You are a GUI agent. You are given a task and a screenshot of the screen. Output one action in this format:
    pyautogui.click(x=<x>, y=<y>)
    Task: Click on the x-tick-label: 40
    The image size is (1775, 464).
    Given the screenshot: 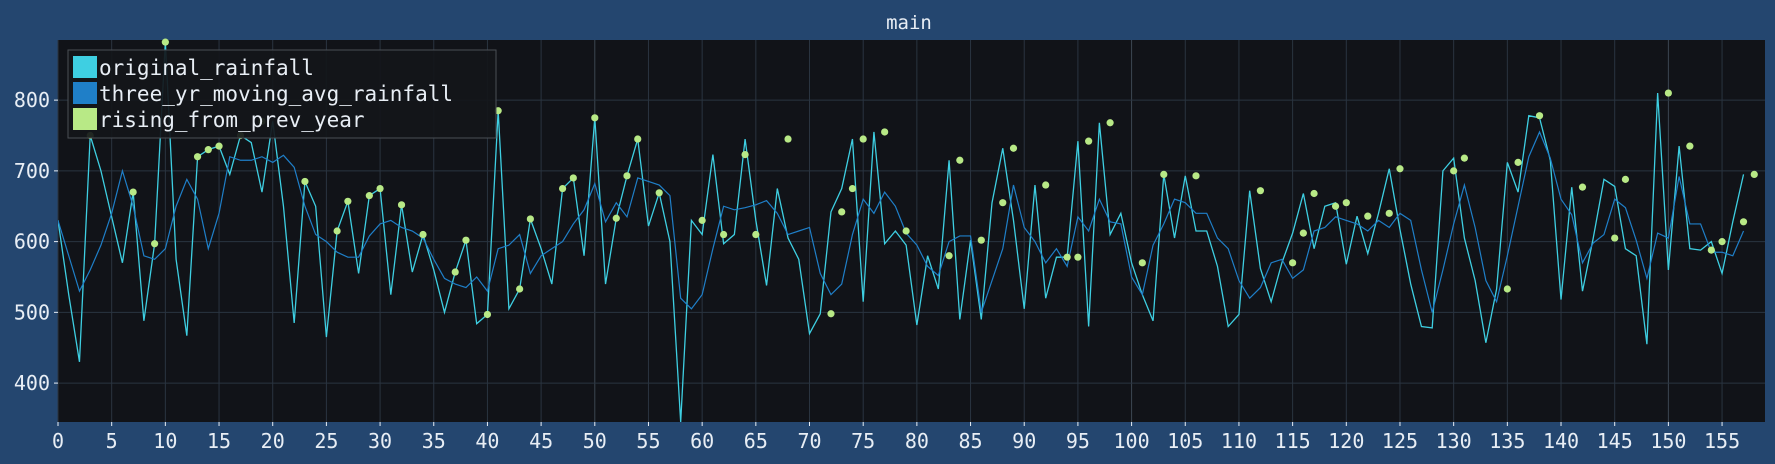 What is the action you would take?
    pyautogui.click(x=487, y=441)
    